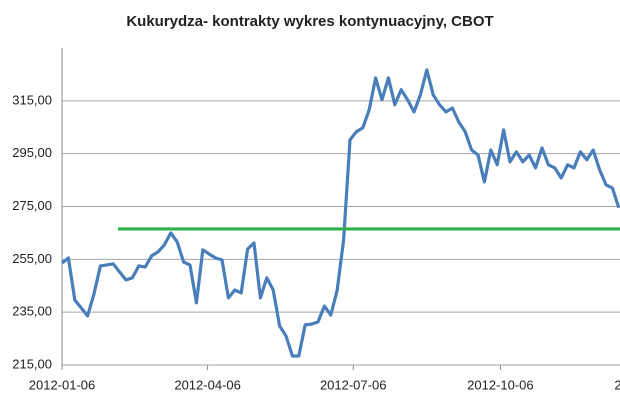 The width and height of the screenshot is (620, 413). I want to click on y-tick-label: 215,00, so click(32, 363).